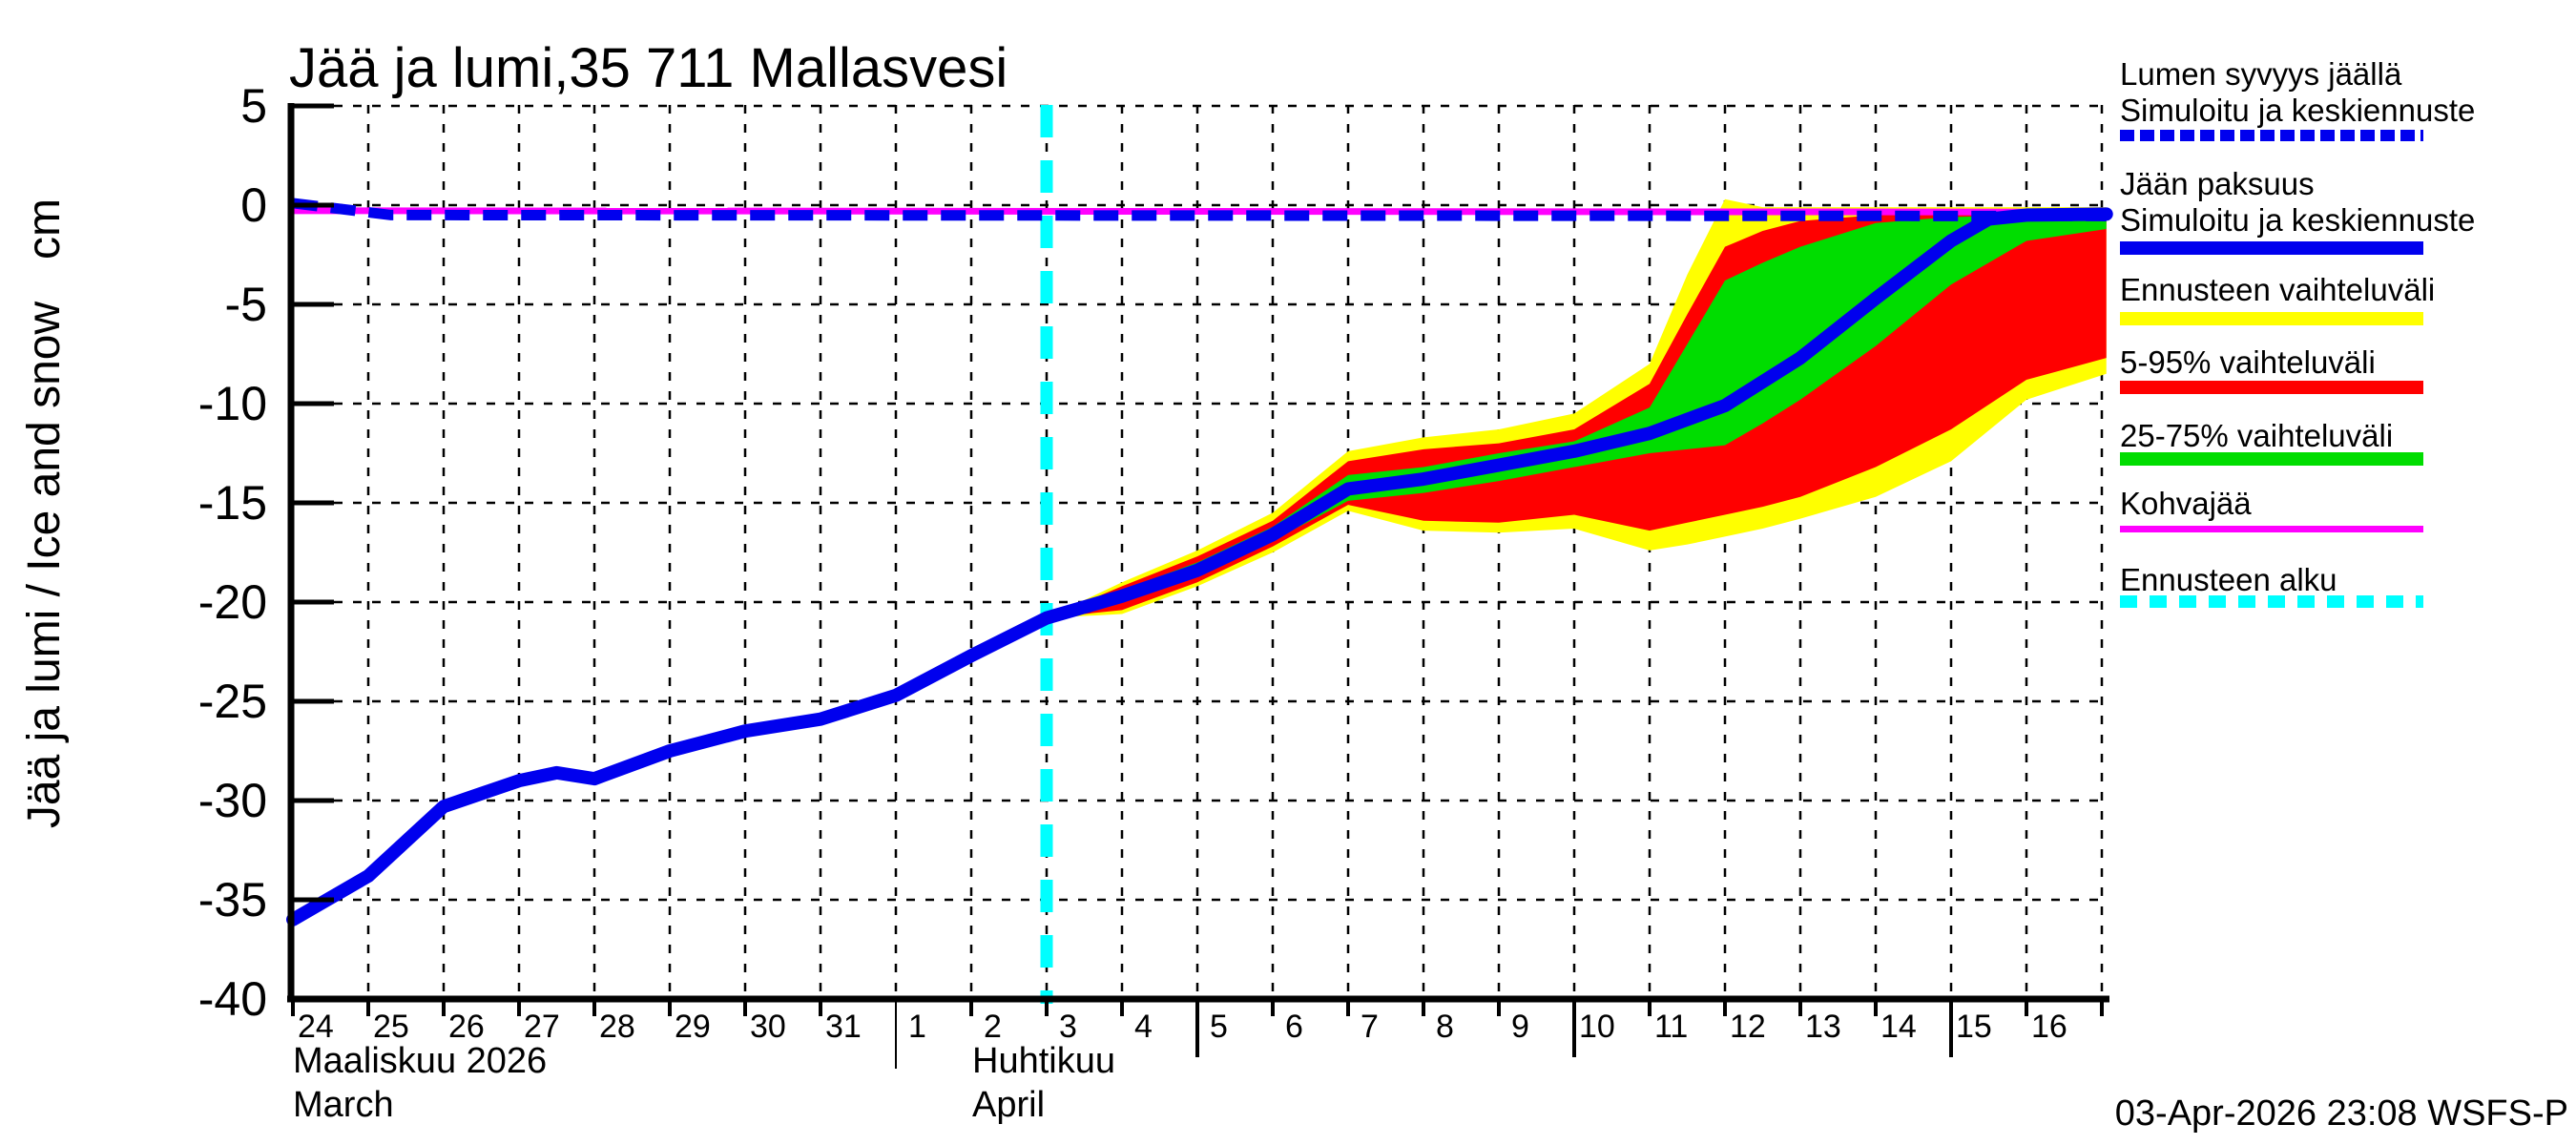  I want to click on x-day-label: 5, so click(1219, 1027).